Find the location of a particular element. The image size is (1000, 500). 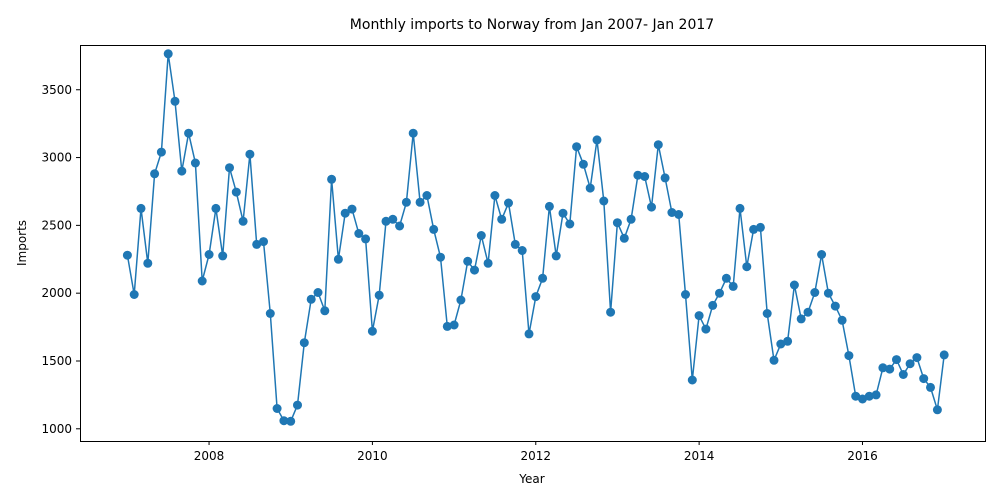

x-tick-label: 2014 is located at coordinates (699, 456).